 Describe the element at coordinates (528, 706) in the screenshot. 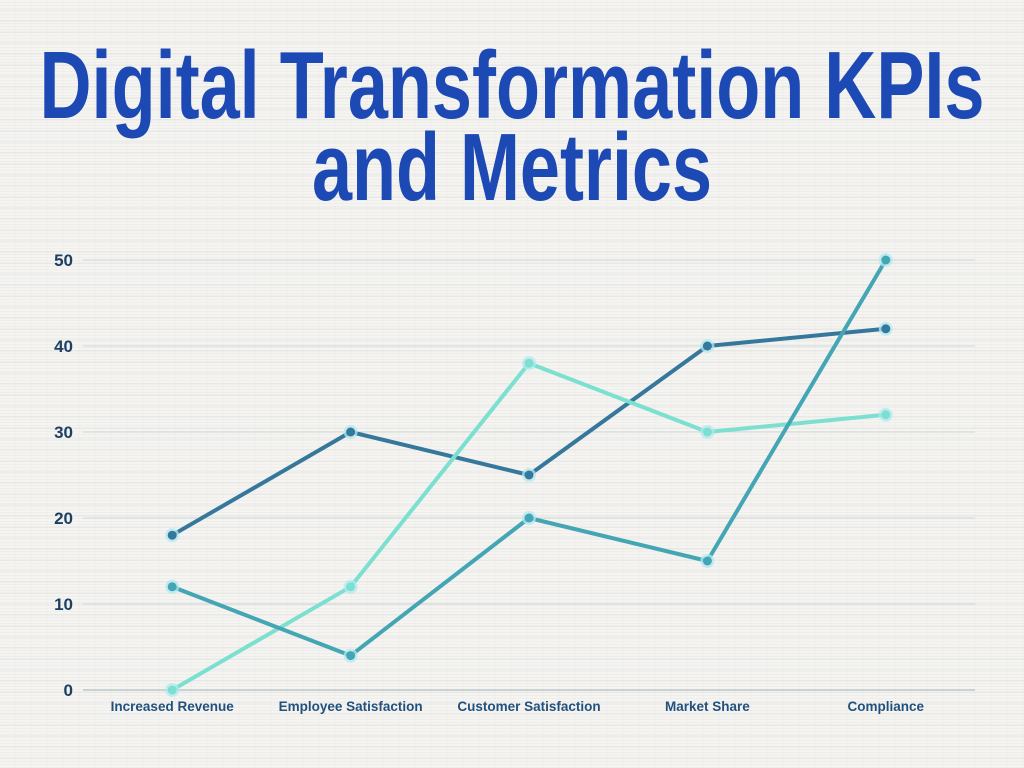

I see `category-label: Customer Satisfaction` at that location.